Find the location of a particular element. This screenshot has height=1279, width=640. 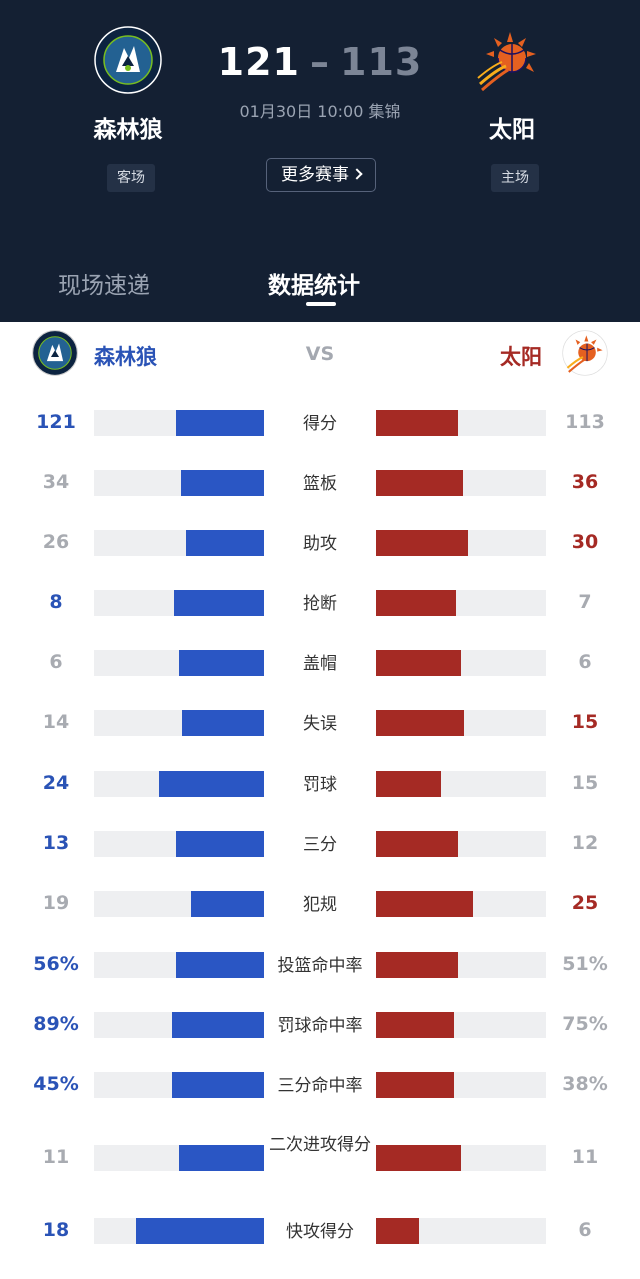

home-score: 121 is located at coordinates (258, 62).